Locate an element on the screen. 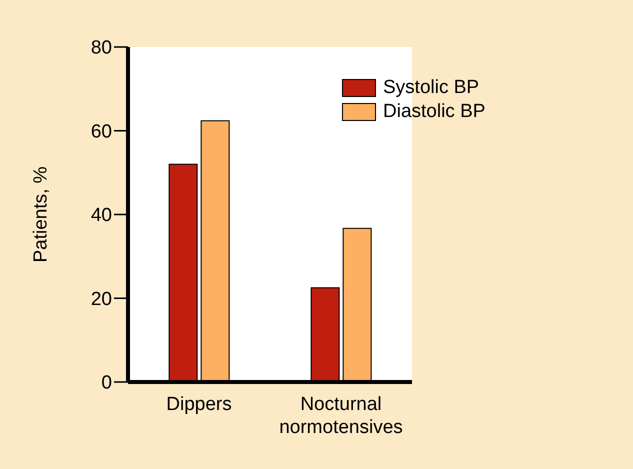 The height and width of the screenshot is (469, 633). y-tick-label: 60 is located at coordinates (101, 131).